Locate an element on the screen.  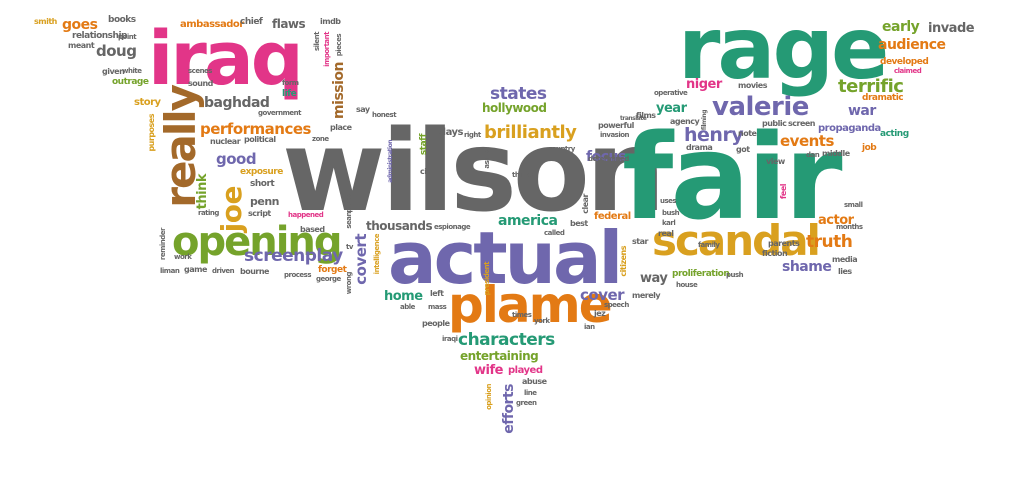
word-sean: sean is located at coordinates (349, 220).